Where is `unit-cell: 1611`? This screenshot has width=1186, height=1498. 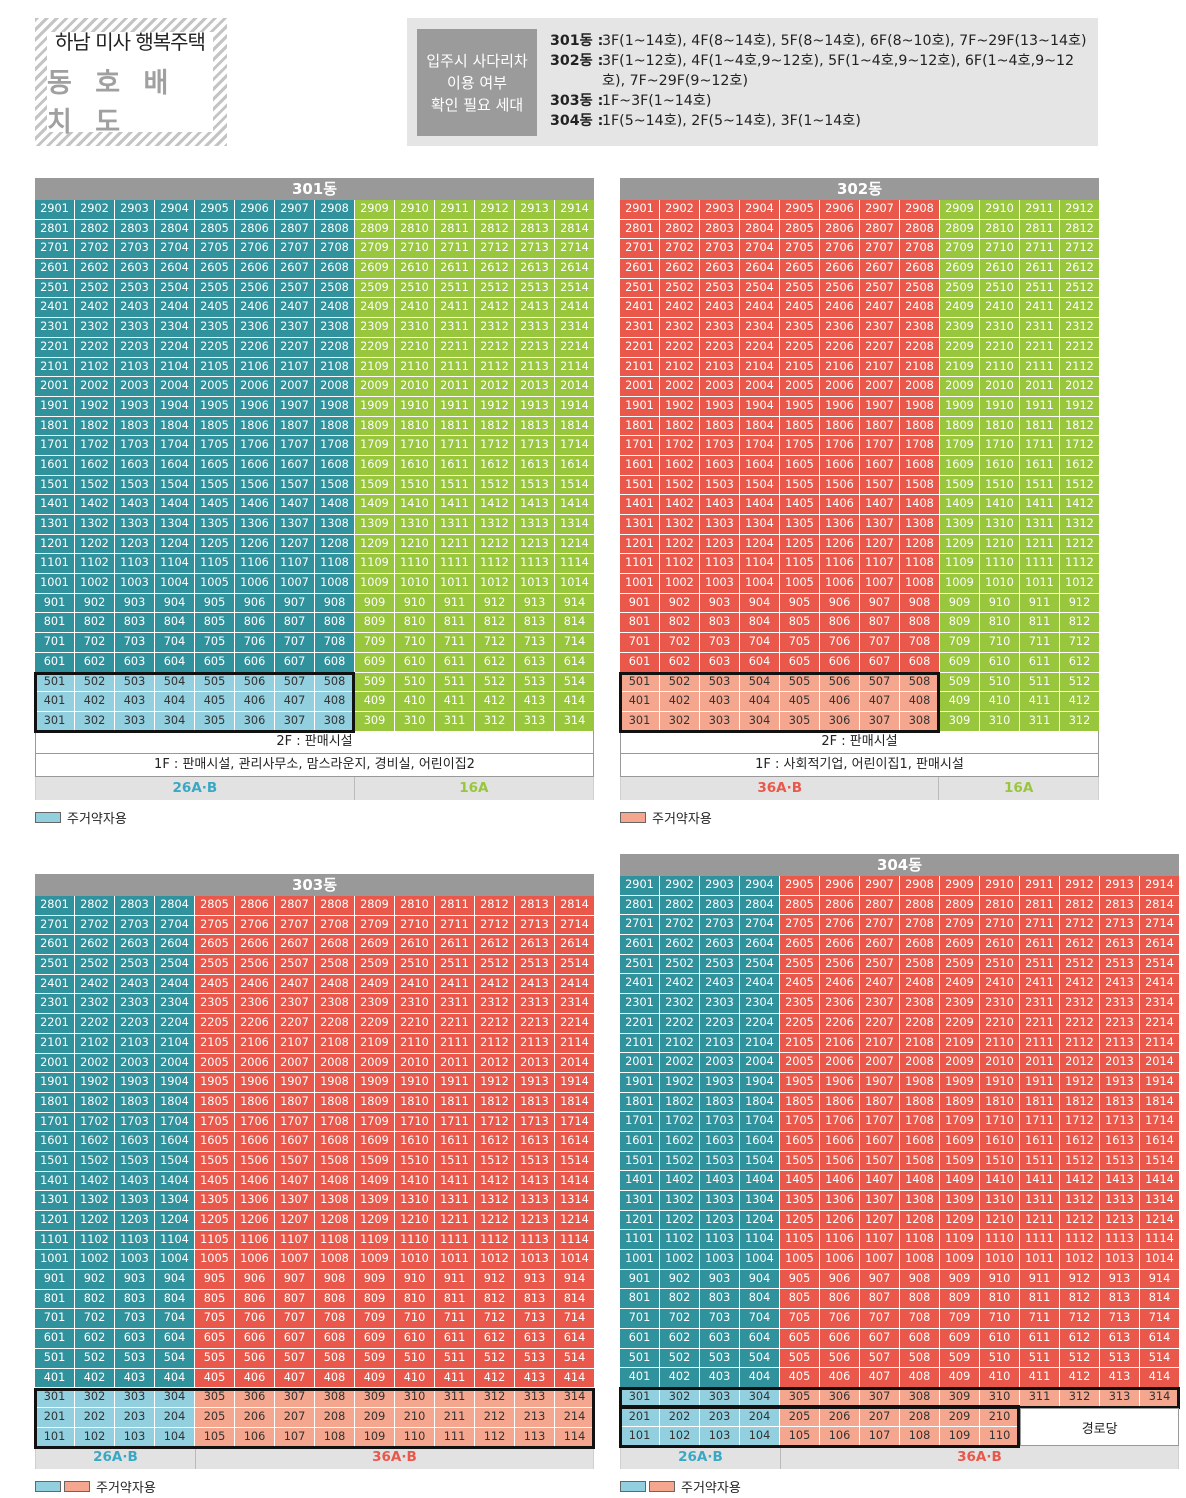
unit-cell: 1611 is located at coordinates (1039, 1141).